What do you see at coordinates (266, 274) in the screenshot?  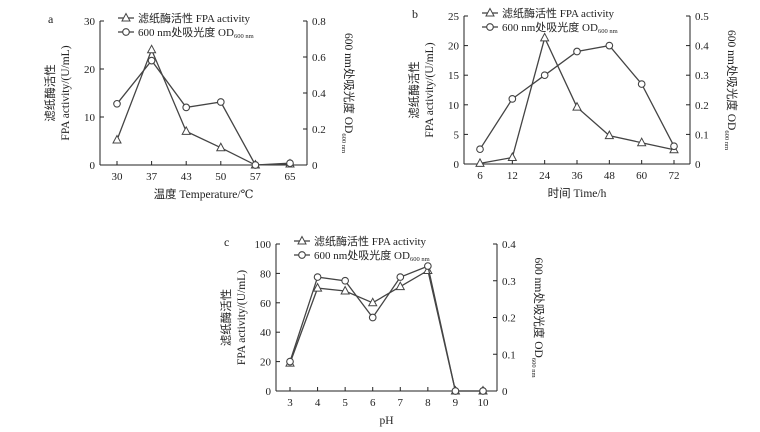 I see `left-tick-label: 80` at bounding box center [266, 274].